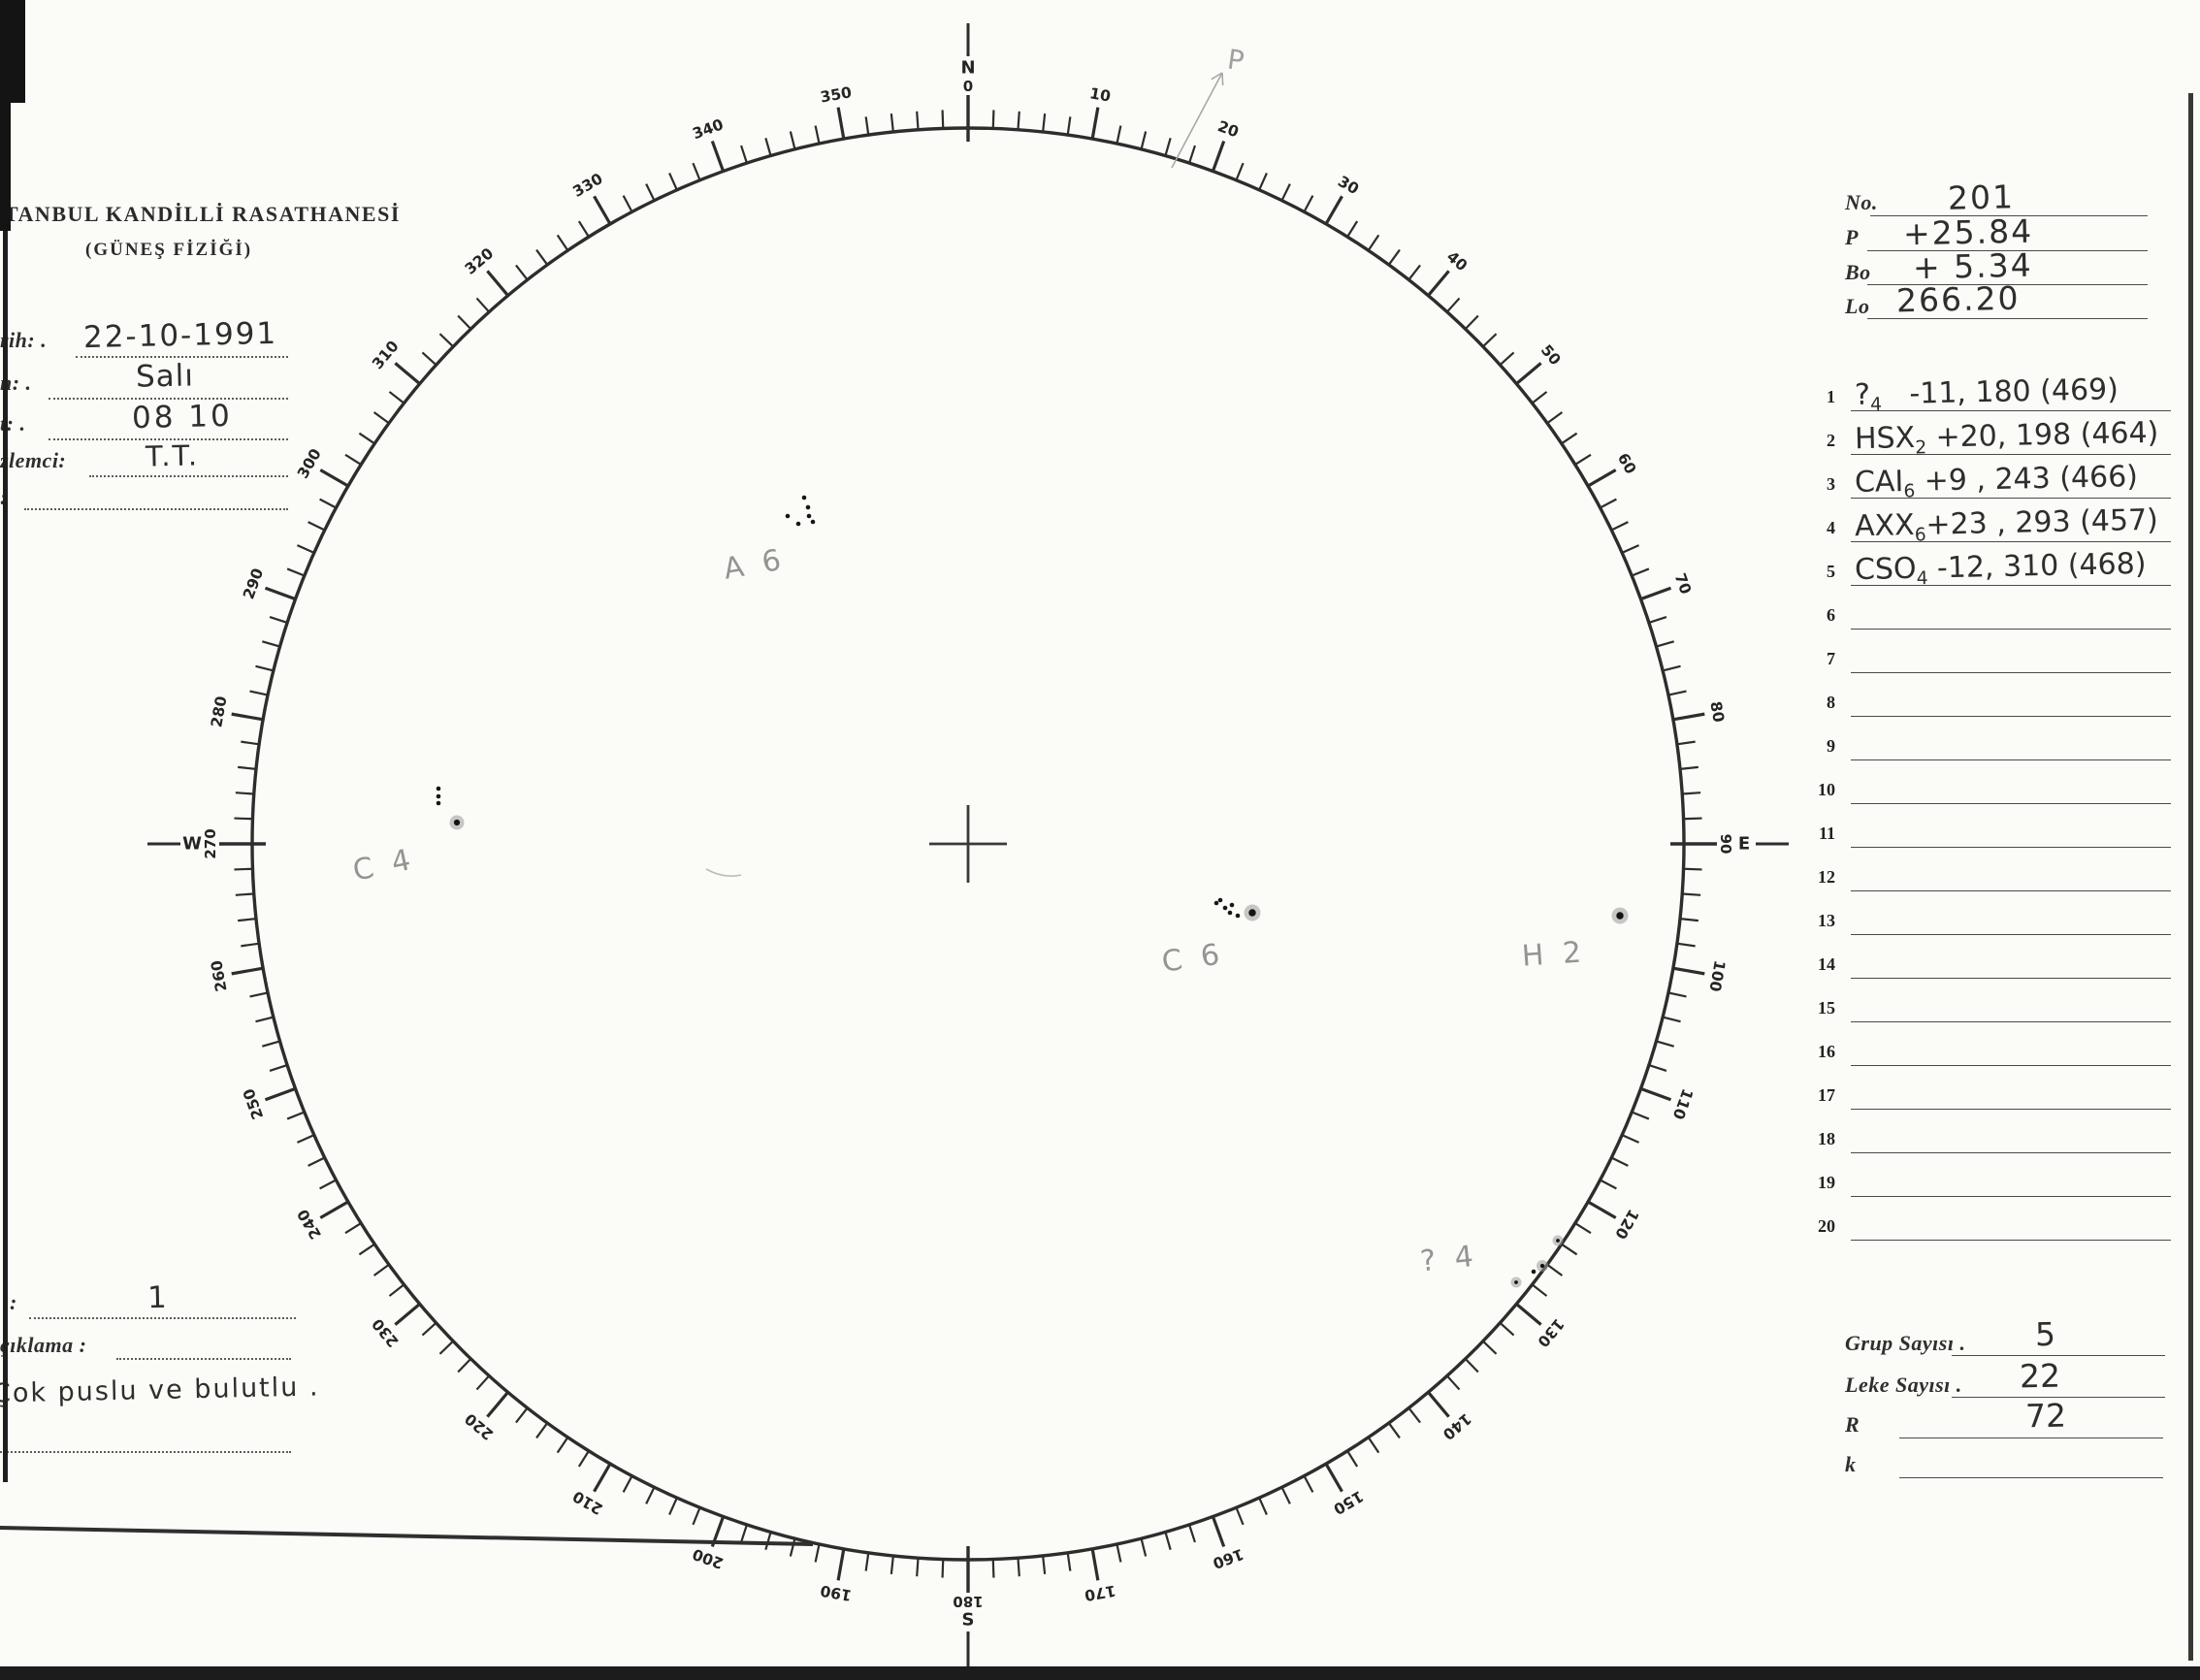 The width and height of the screenshot is (2200, 1680). What do you see at coordinates (2045, 1416) in the screenshot?
I see `summary-value: 72` at bounding box center [2045, 1416].